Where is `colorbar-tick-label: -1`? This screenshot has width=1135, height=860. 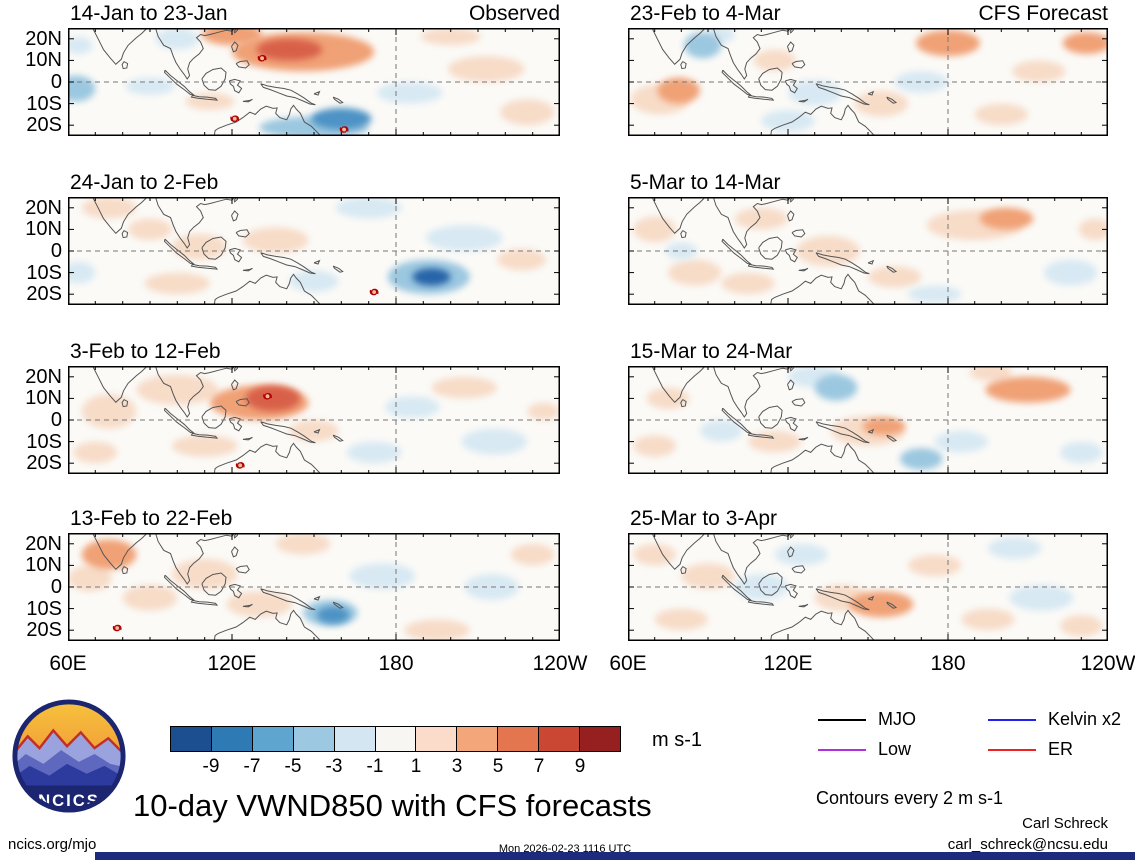
colorbar-tick-label: -1 is located at coordinates (375, 766).